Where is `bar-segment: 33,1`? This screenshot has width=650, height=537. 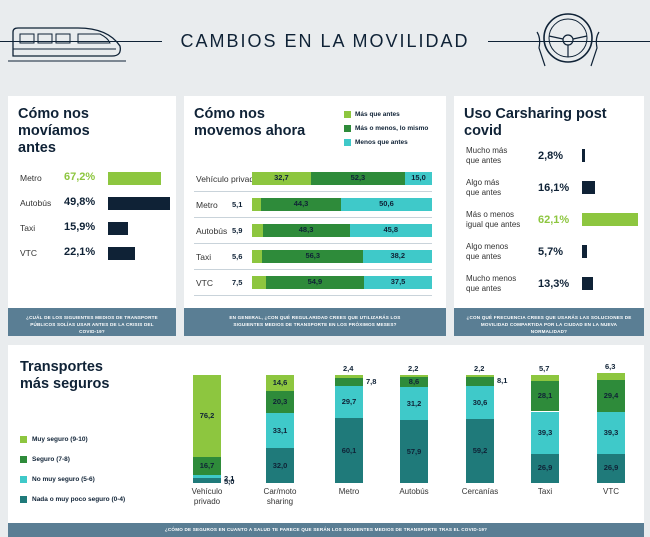 bar-segment: 33,1 is located at coordinates (280, 430).